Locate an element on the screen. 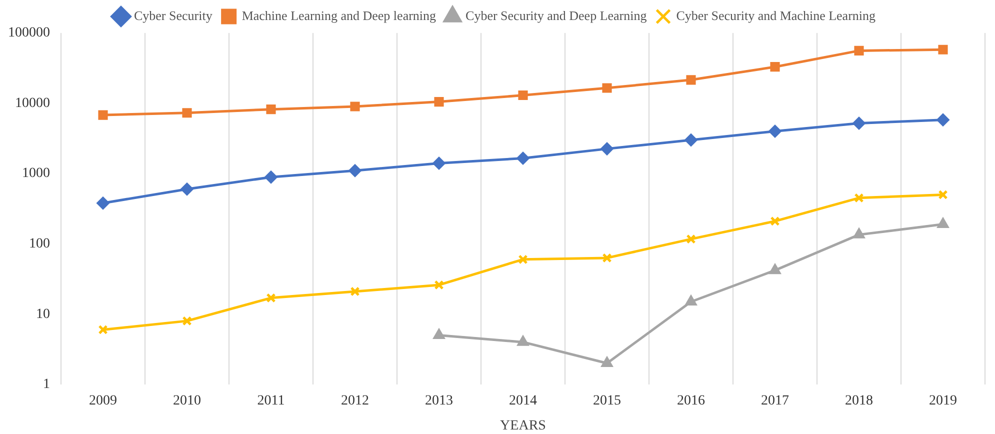 The width and height of the screenshot is (995, 434). x-tick-label: 2015 is located at coordinates (607, 400).